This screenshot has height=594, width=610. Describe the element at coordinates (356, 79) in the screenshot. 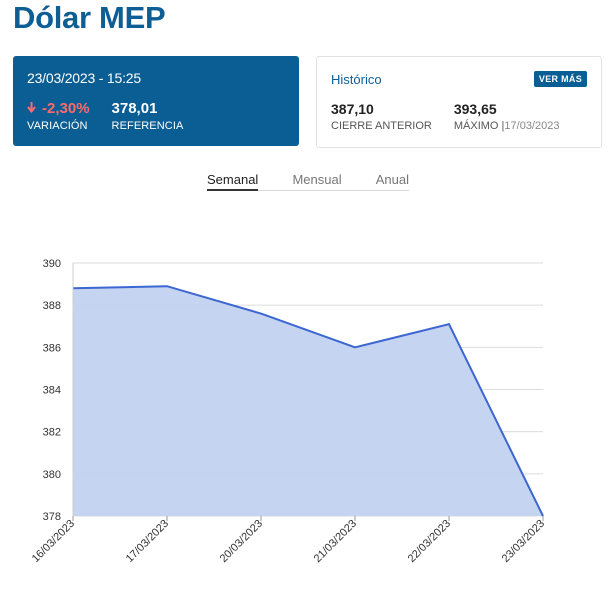

I see `historico-title: Histórico` at that location.